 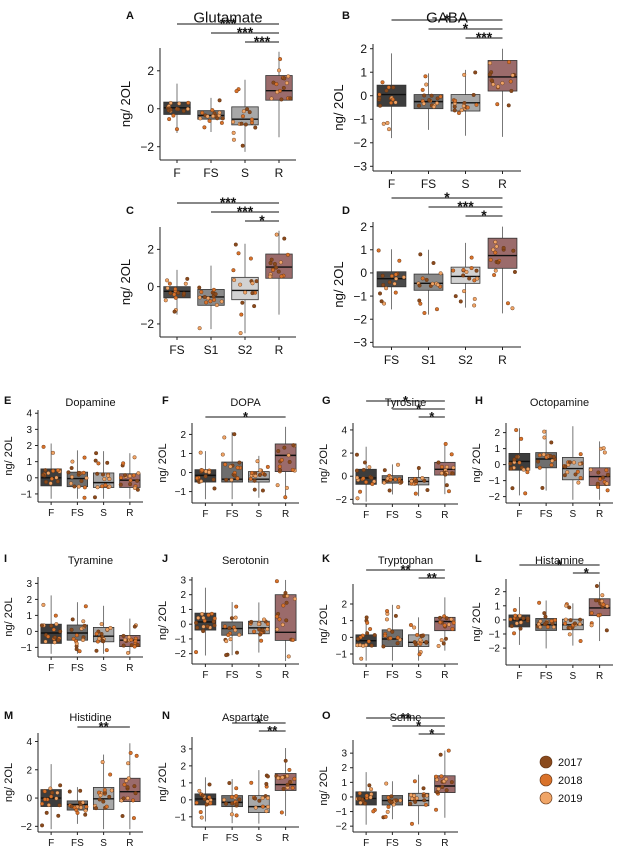 What do you see at coordinates (388, 457) in the screenshot?
I see `panel-g: G Tyrosine −2 0 2 4 ng/ 2OL F FS S R * * *` at bounding box center [388, 457].